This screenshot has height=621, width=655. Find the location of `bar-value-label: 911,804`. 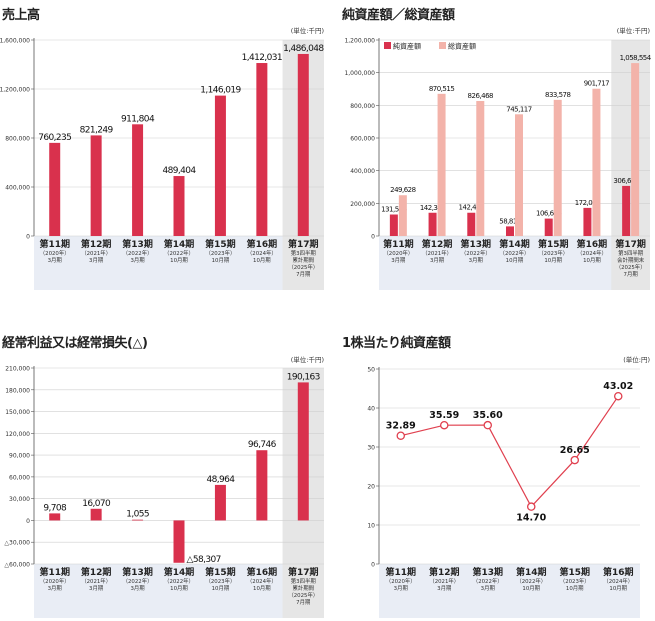

bar-value-label: 911,804 is located at coordinates (138, 119).